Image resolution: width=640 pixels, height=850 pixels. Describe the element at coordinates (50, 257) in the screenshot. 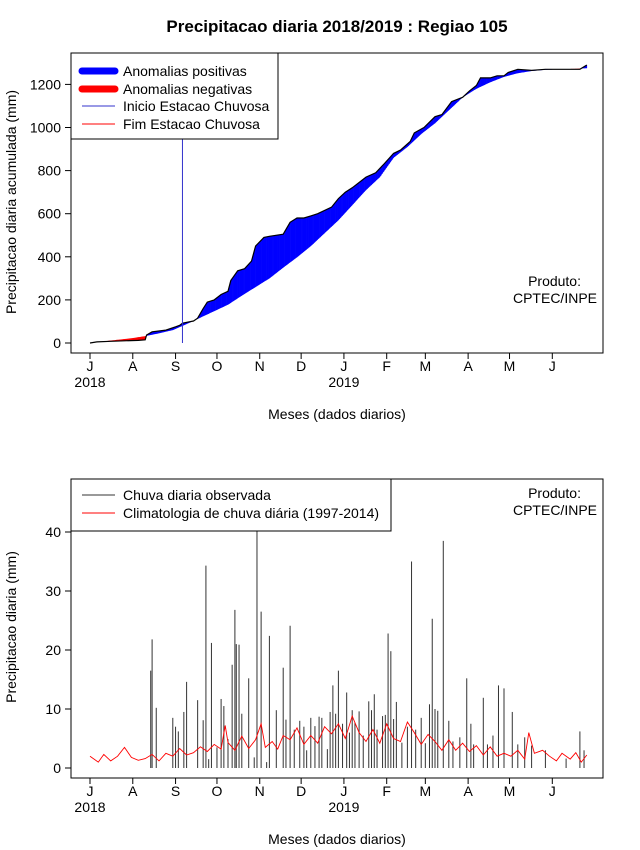

I see `y-tick-label: 400` at that location.